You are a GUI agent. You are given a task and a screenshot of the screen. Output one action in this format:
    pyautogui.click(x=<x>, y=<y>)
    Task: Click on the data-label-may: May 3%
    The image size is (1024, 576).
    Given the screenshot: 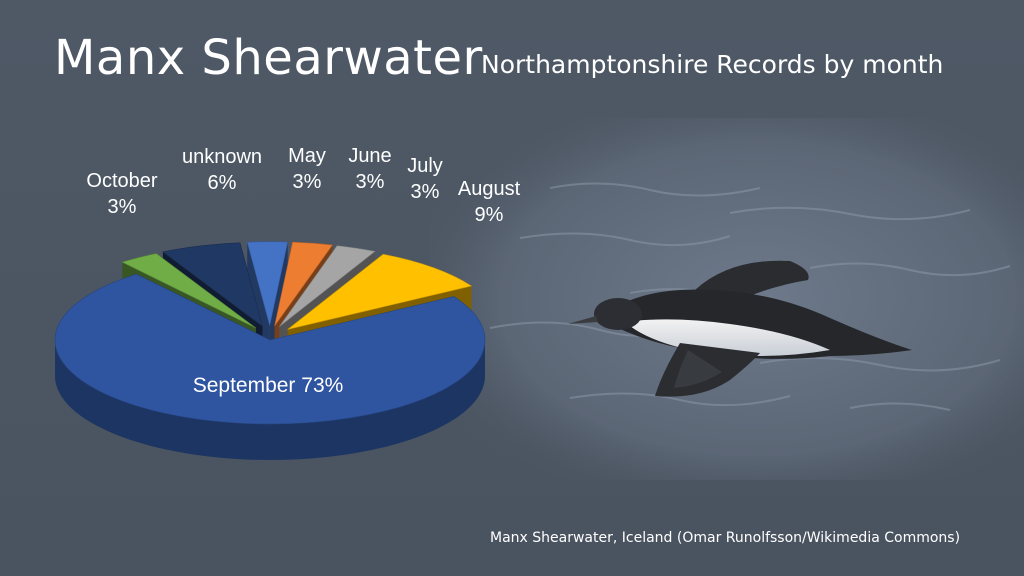 What is the action you would take?
    pyautogui.click(x=307, y=169)
    